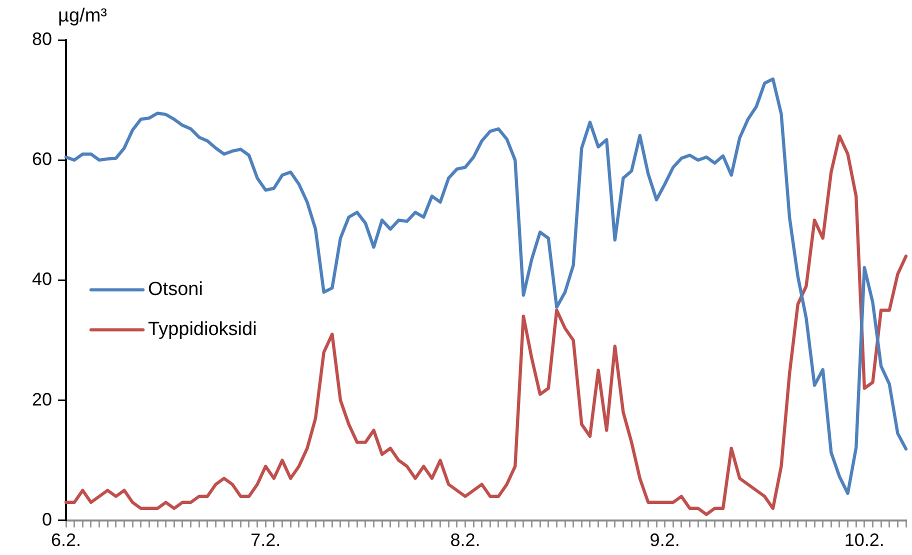 The image size is (912, 555). What do you see at coordinates (665, 540) in the screenshot?
I see `x-tick-label: 9.2.` at bounding box center [665, 540].